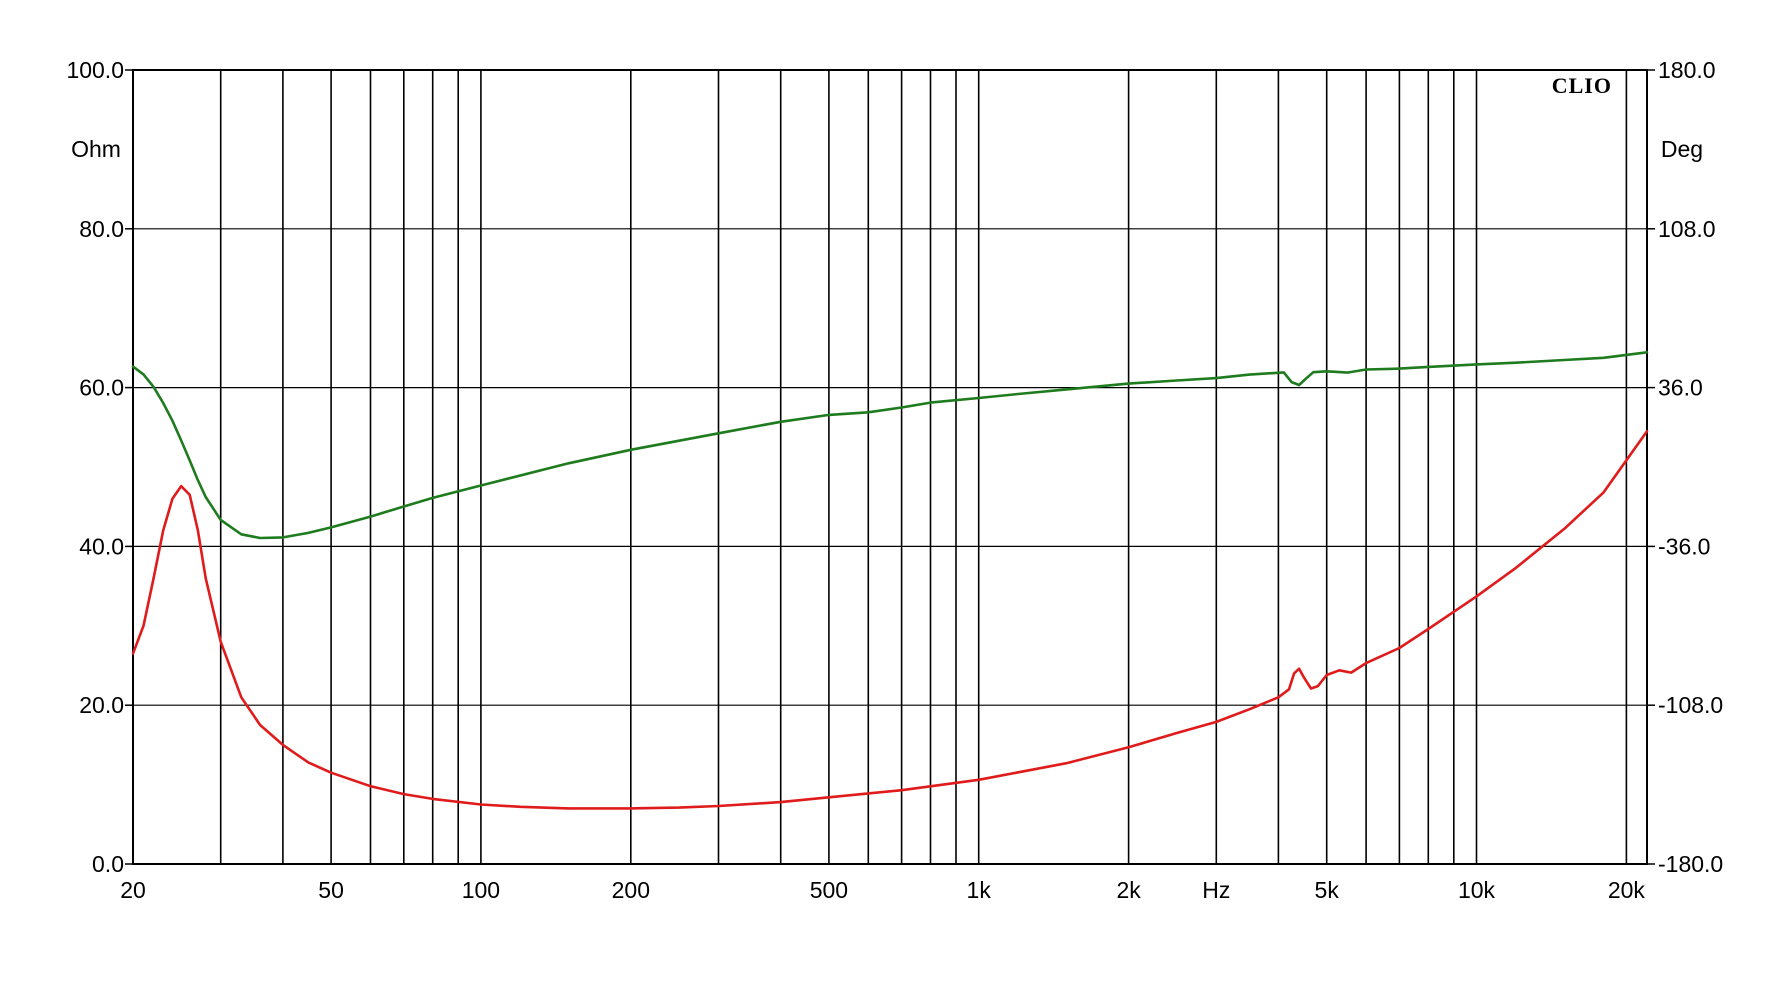  Describe the element at coordinates (101, 546) in the screenshot. I see `left-tick-label: 40.0` at that location.